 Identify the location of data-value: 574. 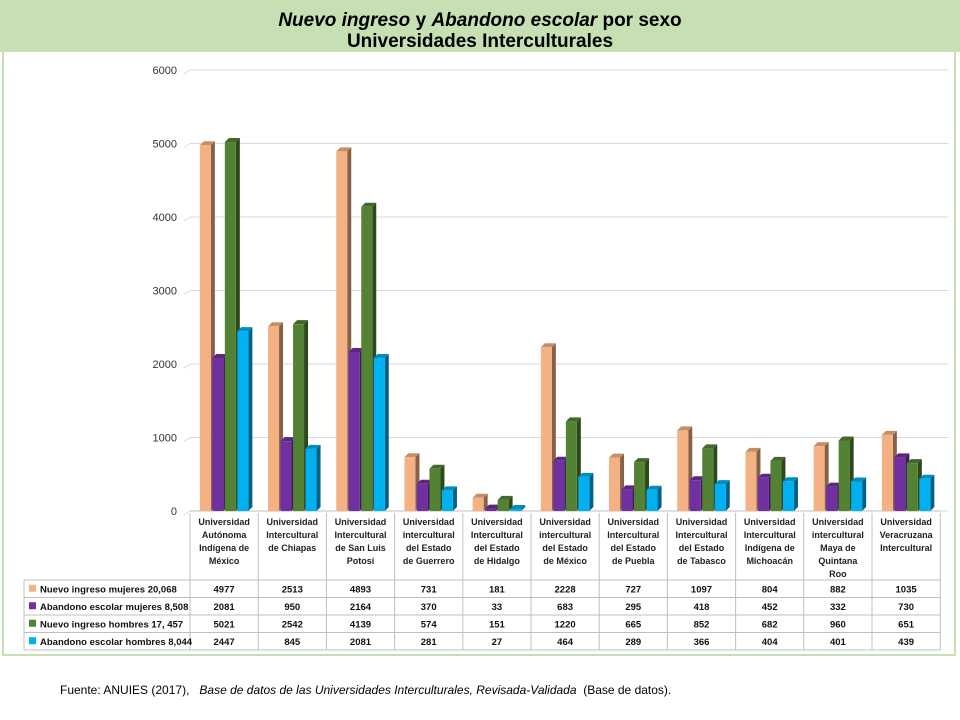
(429, 624).